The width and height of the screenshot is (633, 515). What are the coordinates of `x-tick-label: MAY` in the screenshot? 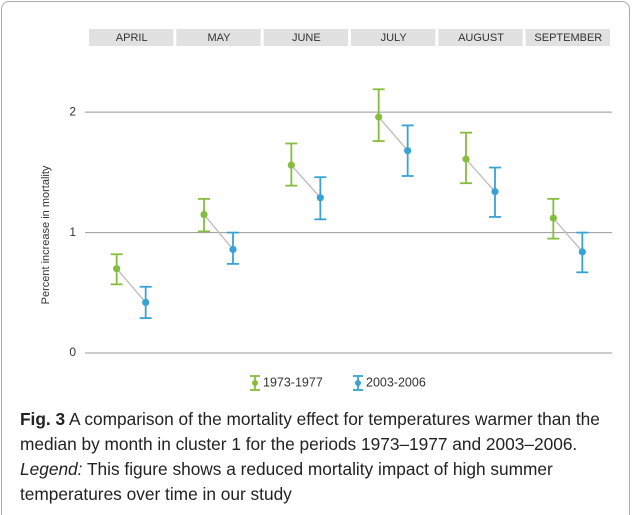 It's located at (219, 38).